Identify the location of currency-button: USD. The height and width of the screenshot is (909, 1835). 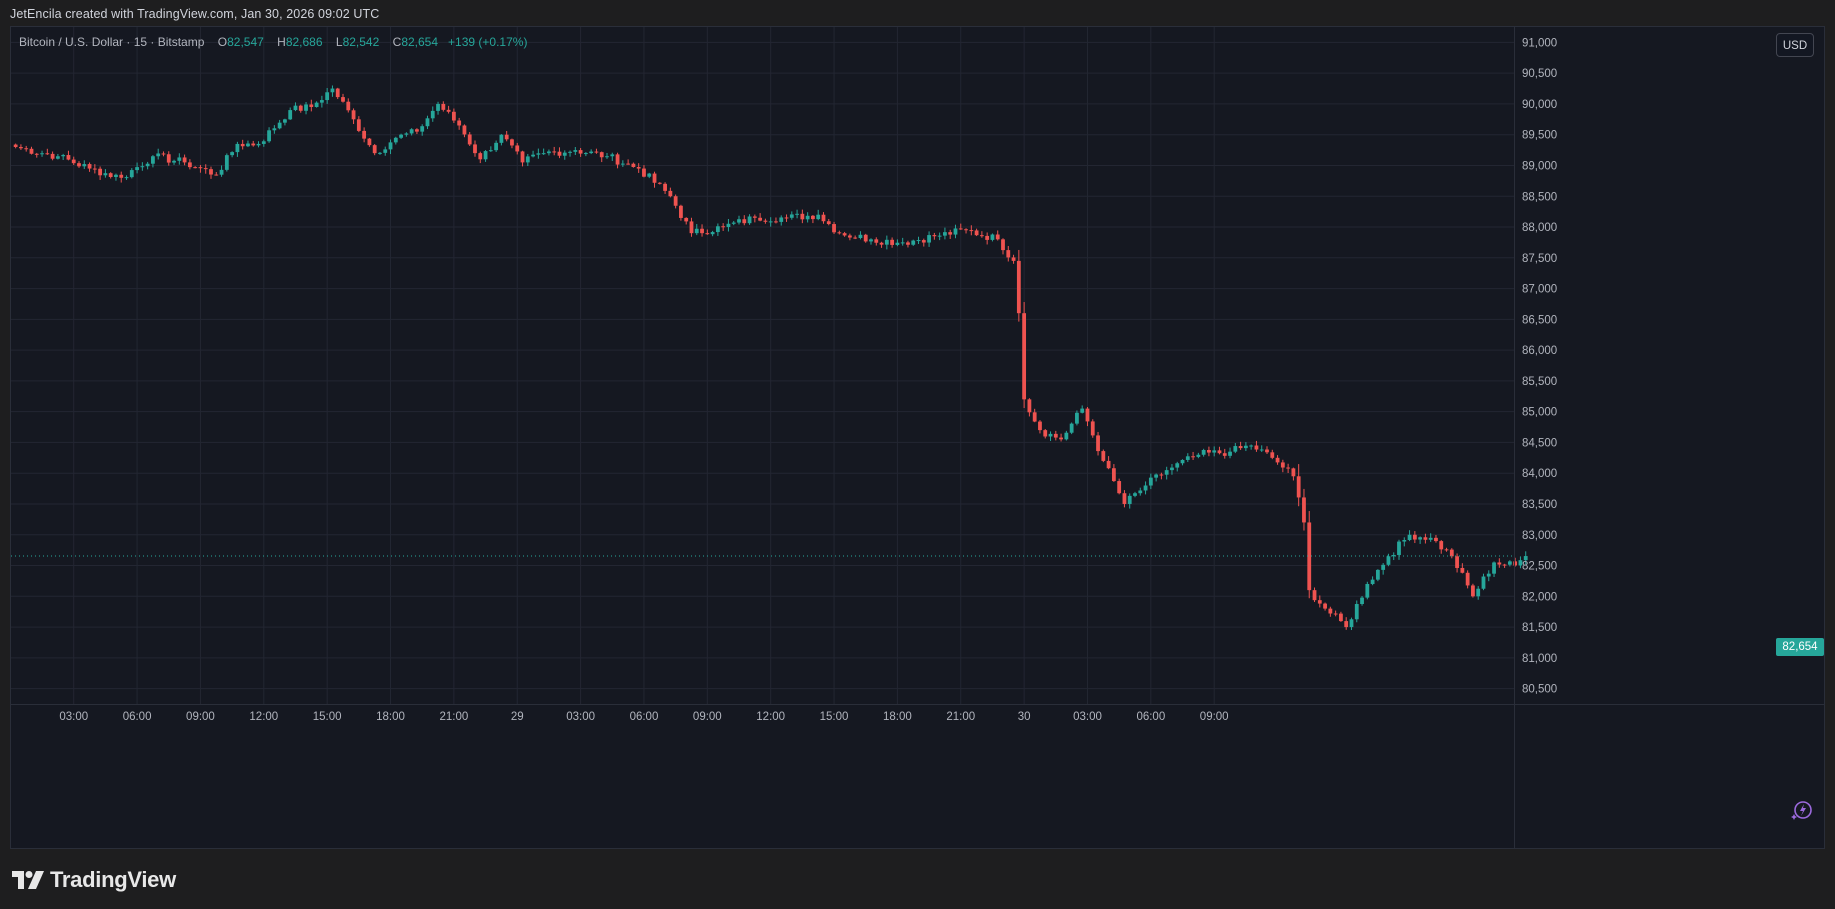
(1795, 45).